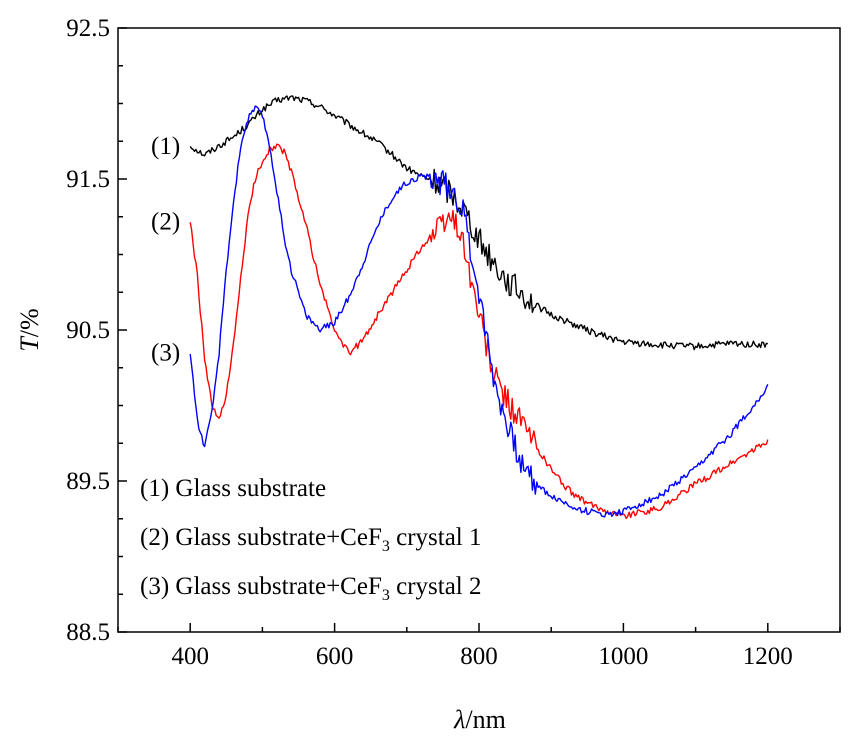 This screenshot has width=858, height=752. Describe the element at coordinates (436, 586) in the screenshot. I see `legend-entry-3-suffix: crystal 2` at that location.